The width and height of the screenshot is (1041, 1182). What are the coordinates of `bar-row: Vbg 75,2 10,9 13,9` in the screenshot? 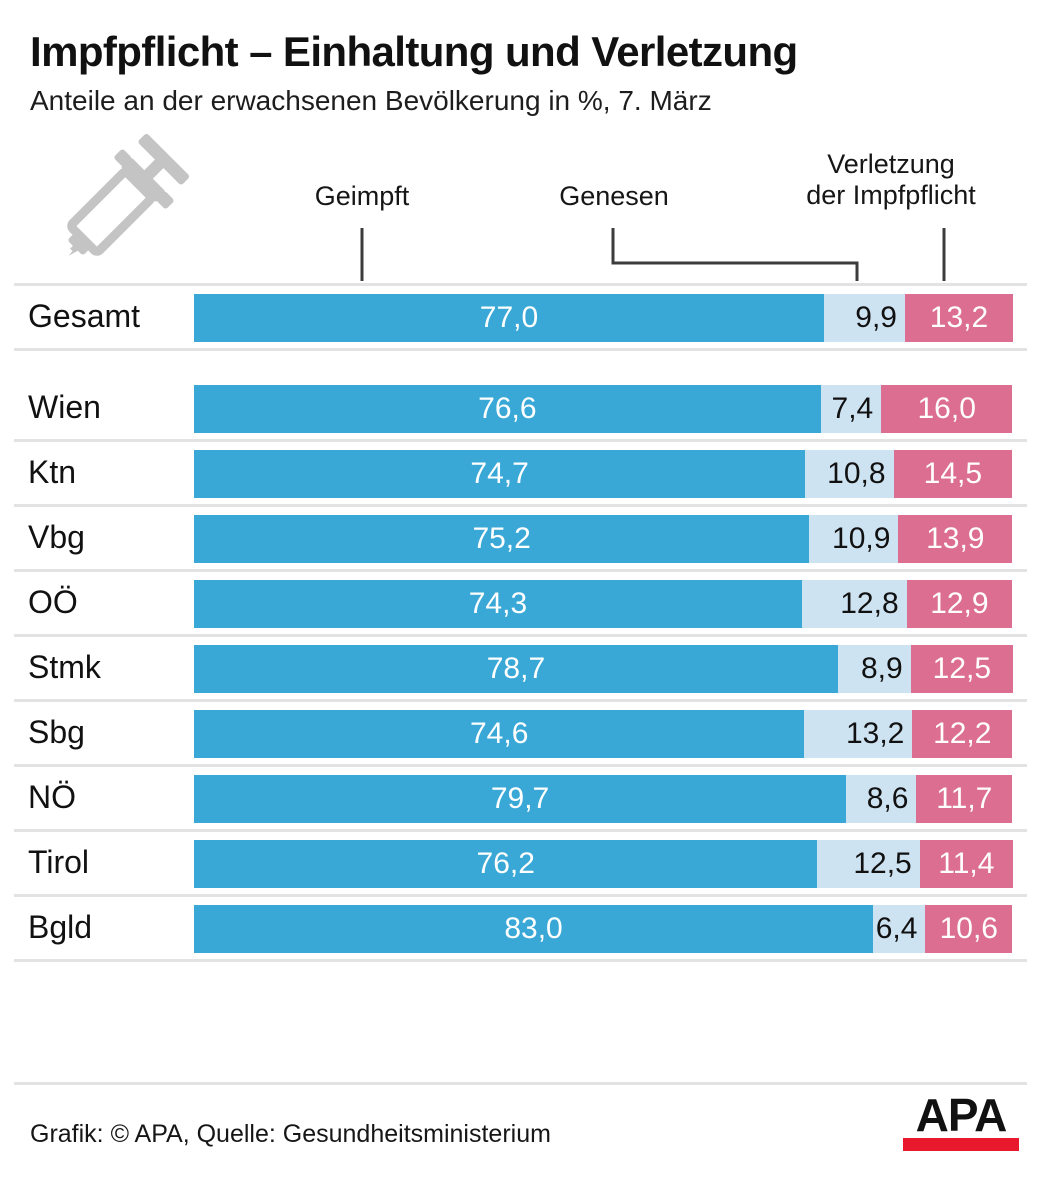 It's located at (520, 538).